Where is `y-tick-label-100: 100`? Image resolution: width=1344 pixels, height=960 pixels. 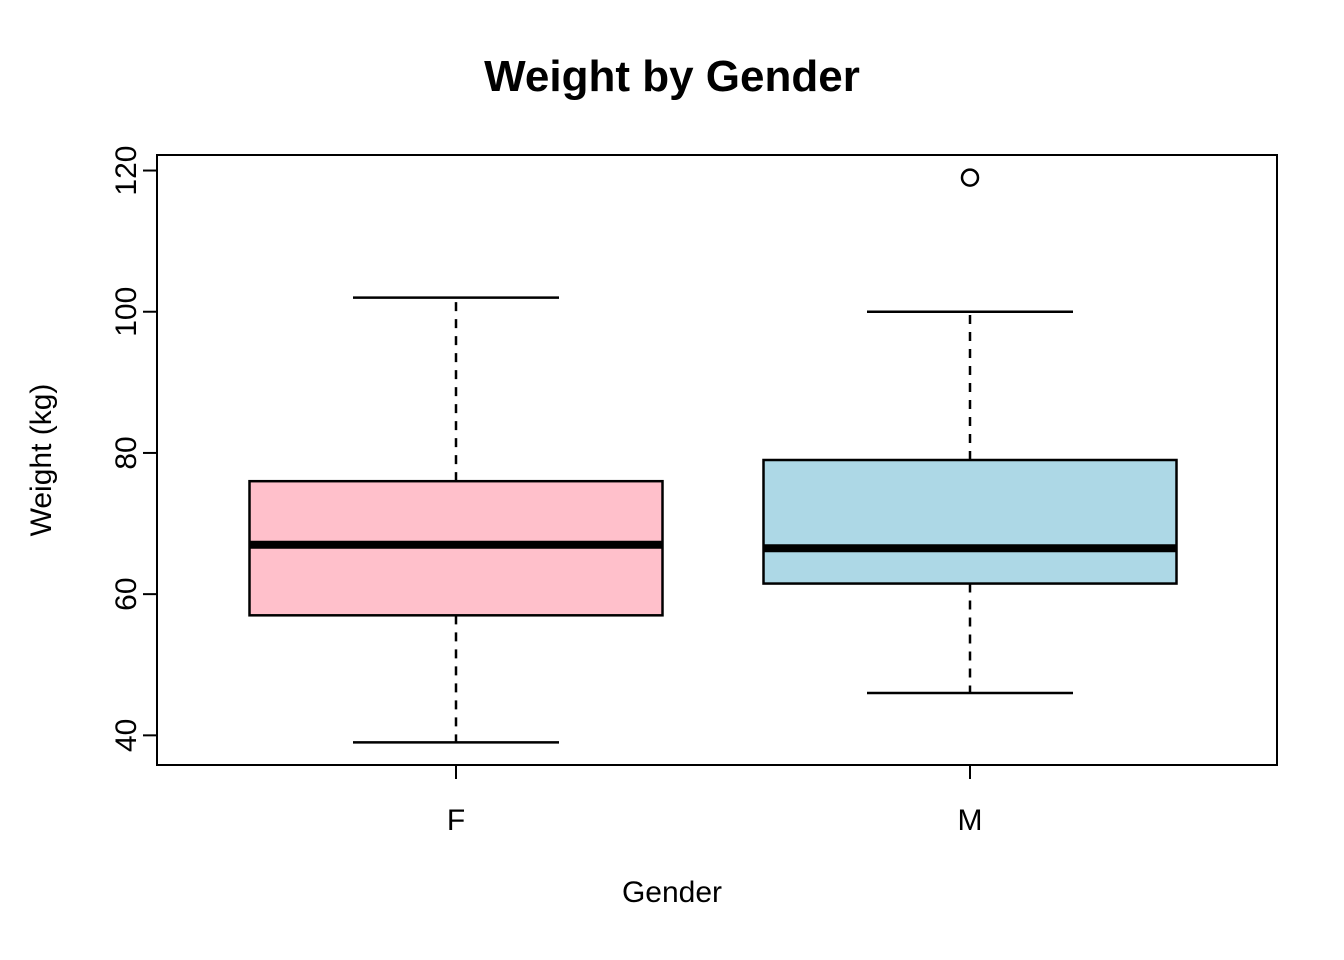 y-tick-label-100: 100 is located at coordinates (126, 312).